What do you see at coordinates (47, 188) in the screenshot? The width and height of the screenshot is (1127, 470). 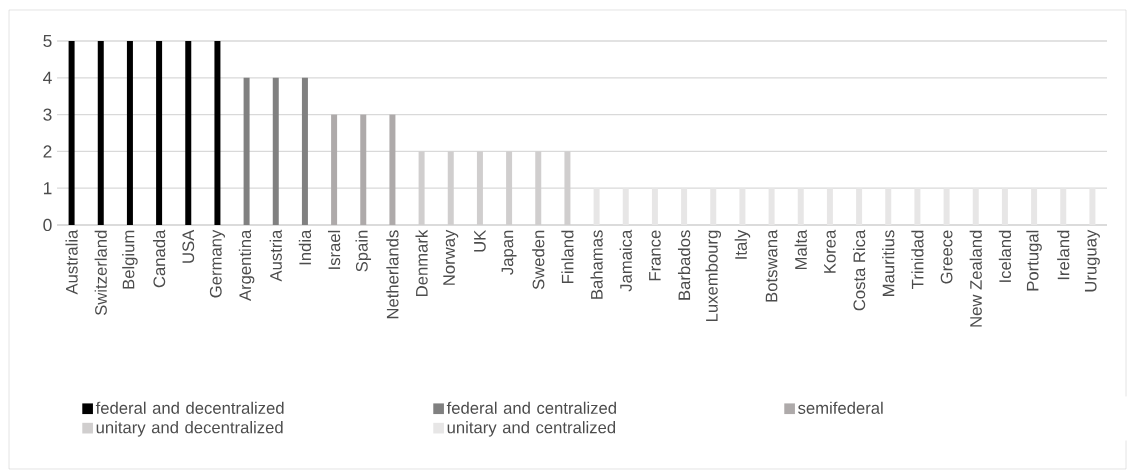 I see `y-tick-label: 1` at bounding box center [47, 188].